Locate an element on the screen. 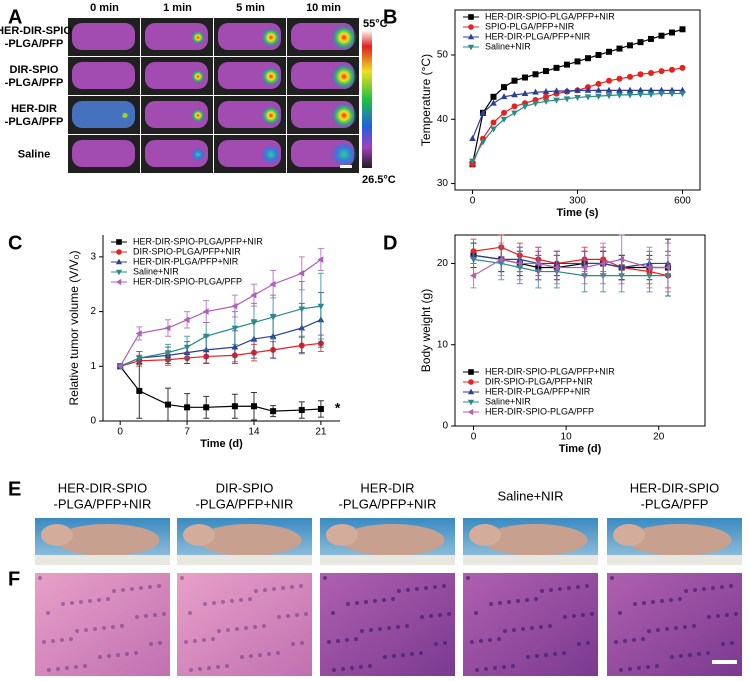 This screenshot has height=681, width=749. mouse-head is located at coordinates (57, 535).